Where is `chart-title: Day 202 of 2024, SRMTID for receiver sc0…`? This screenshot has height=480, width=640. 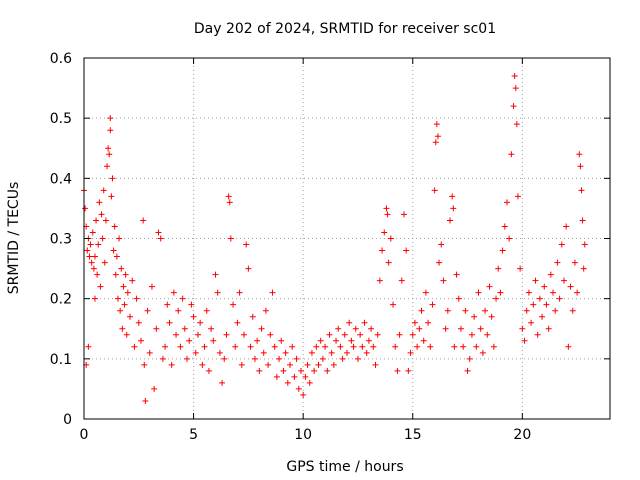
chart-title: Day 202 of 2024, SRMTID for receiver sc0… is located at coordinates (345, 29).